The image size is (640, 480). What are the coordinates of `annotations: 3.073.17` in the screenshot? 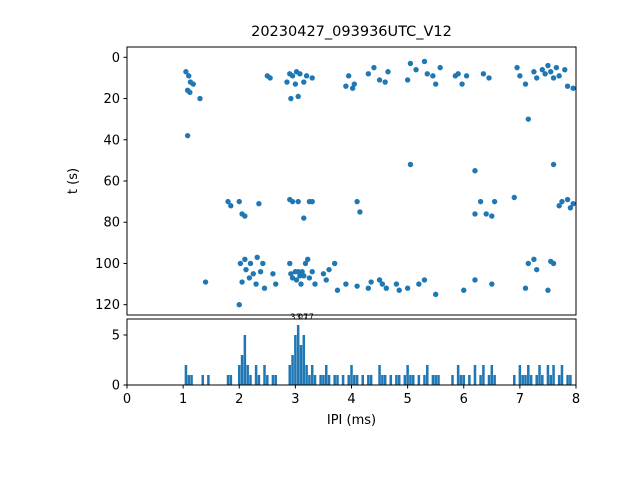 It's located at (301, 317).